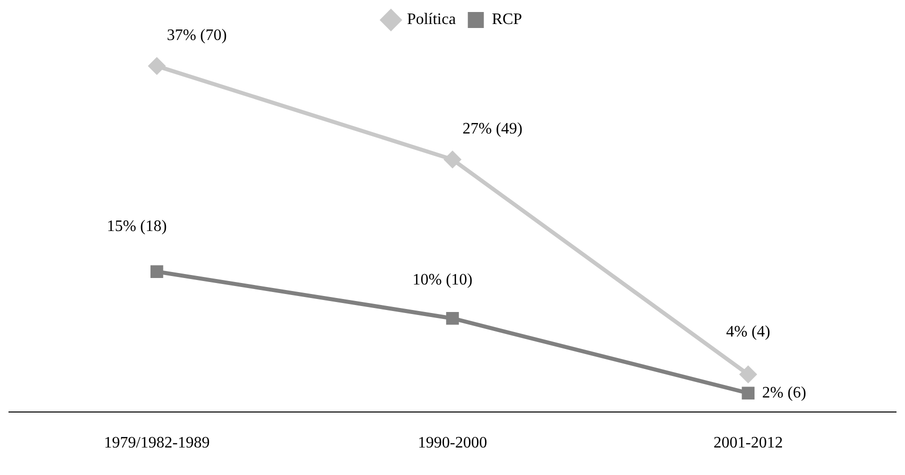 The image size is (905, 475). I want to click on legend-label: RCP, so click(507, 19).